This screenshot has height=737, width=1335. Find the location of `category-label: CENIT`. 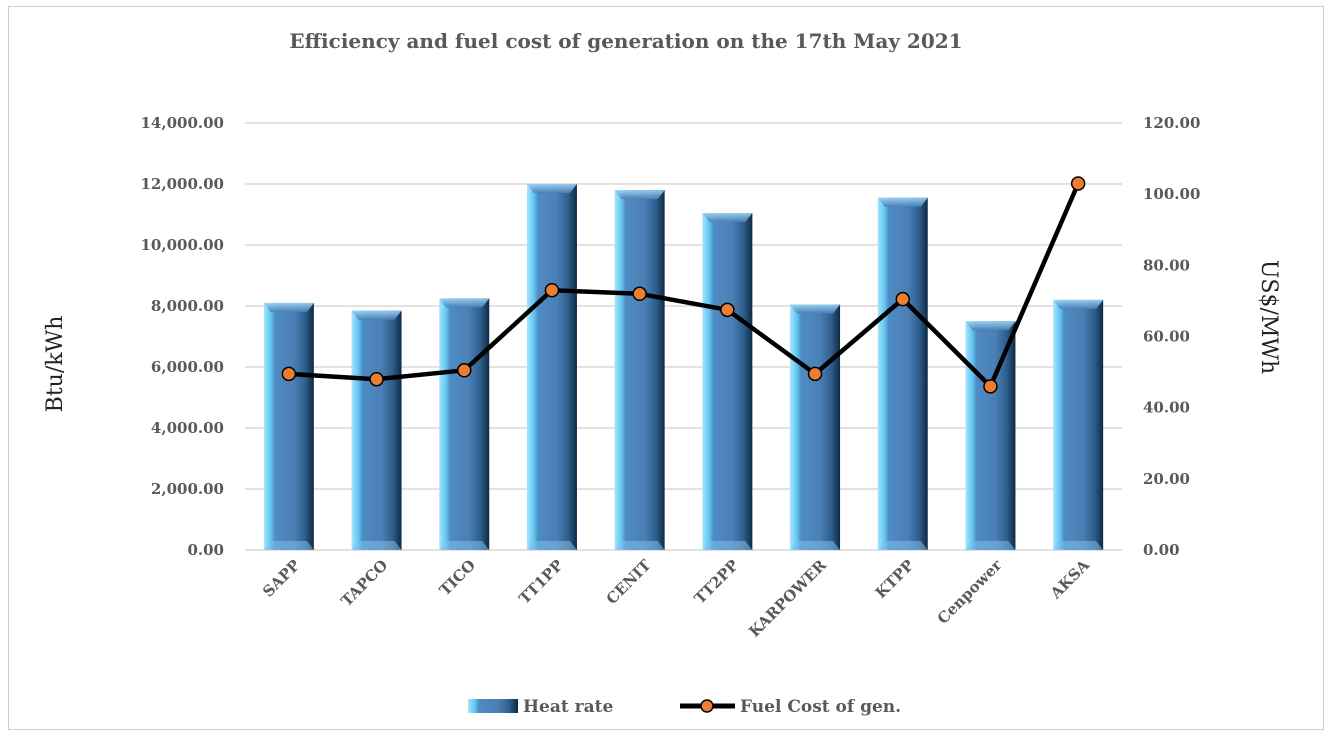

category-label: CENIT is located at coordinates (629, 582).